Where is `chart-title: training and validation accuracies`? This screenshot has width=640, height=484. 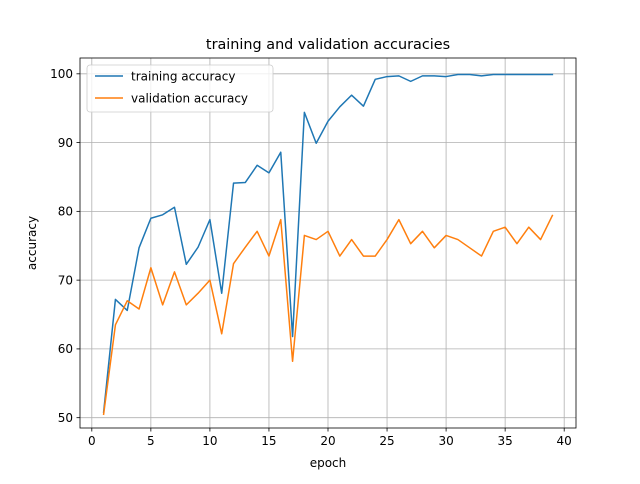
chart-title: training and validation accuracies is located at coordinates (328, 45).